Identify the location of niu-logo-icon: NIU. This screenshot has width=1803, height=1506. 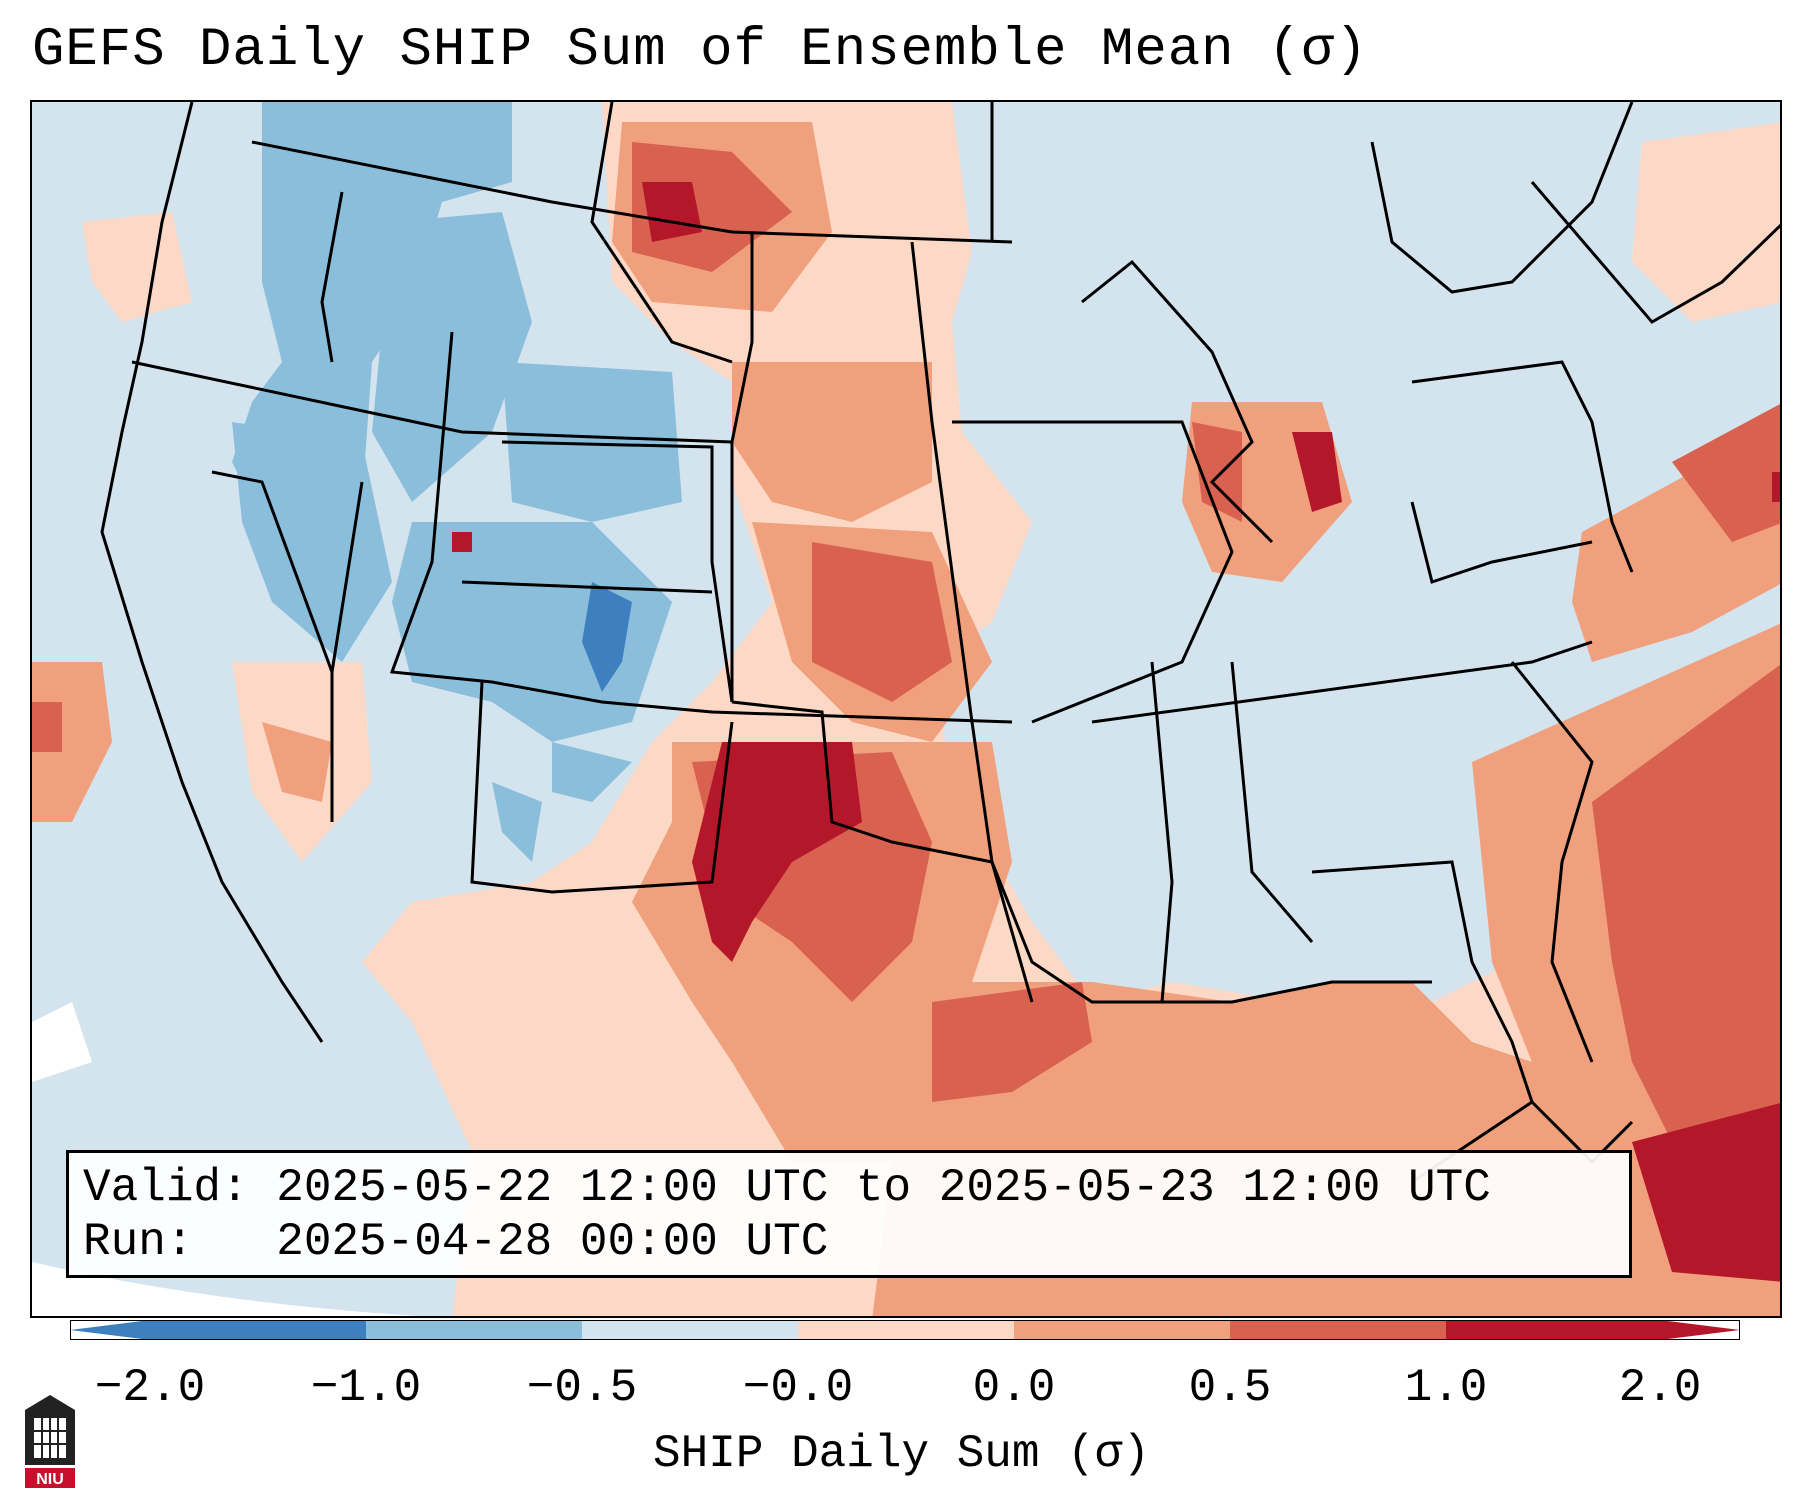
(50, 1441).